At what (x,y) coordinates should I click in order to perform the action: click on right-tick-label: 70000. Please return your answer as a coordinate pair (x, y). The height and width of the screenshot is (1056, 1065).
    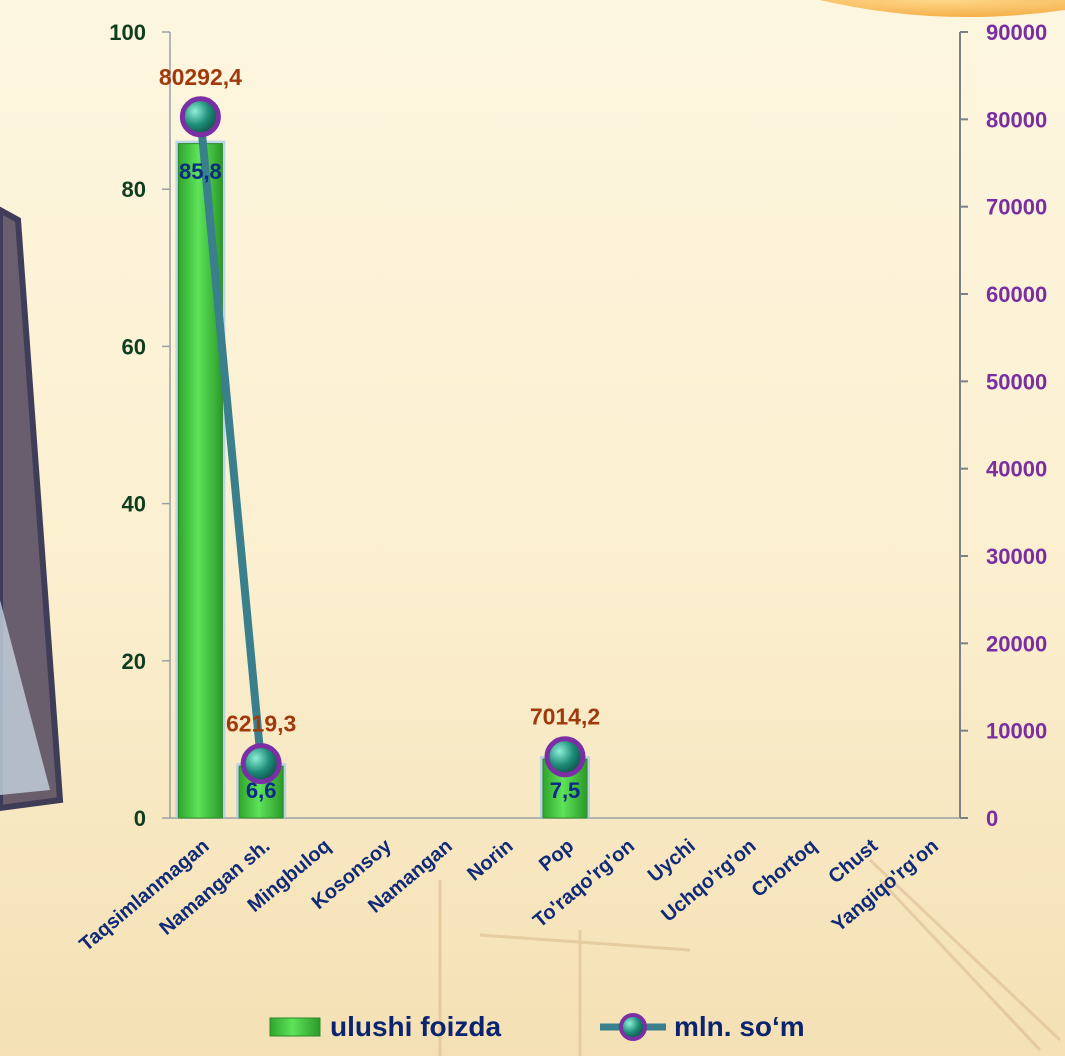
    Looking at the image, I should click on (1016, 207).